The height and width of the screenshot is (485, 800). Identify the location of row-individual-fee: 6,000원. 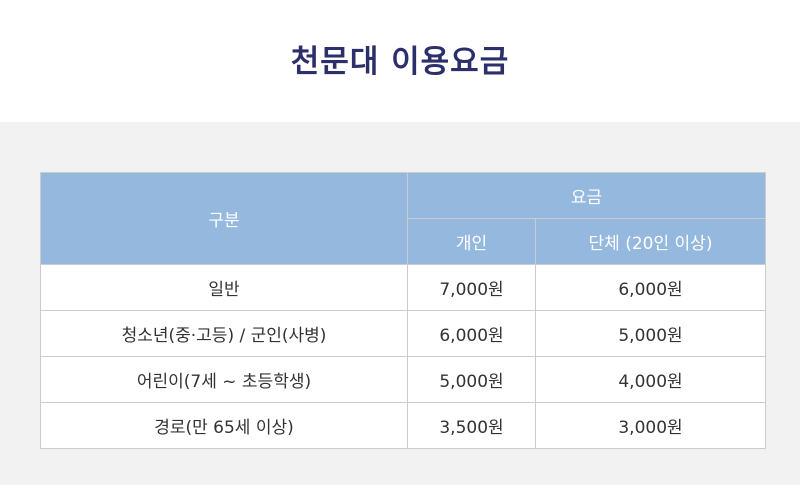
(471, 333).